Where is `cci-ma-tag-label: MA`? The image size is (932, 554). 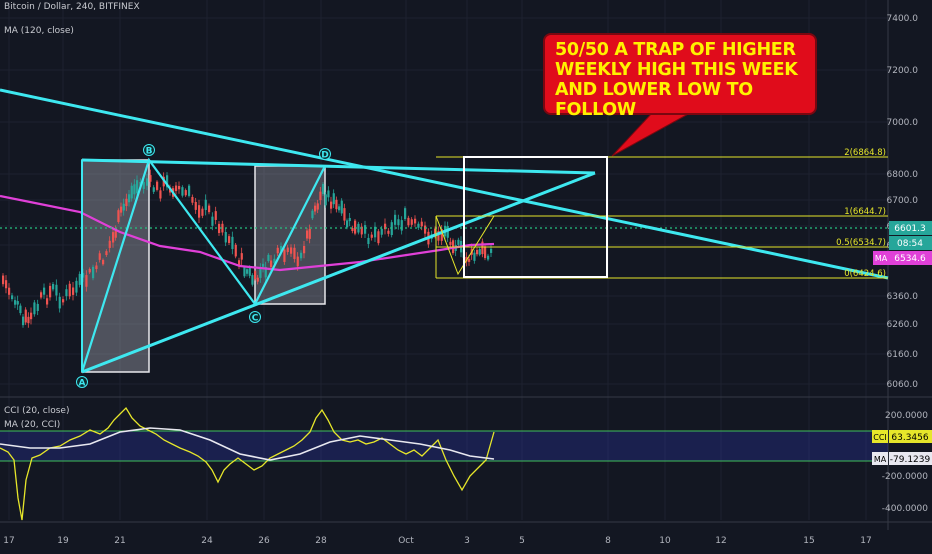
cci-ma-tag-label: MA is located at coordinates (880, 459).